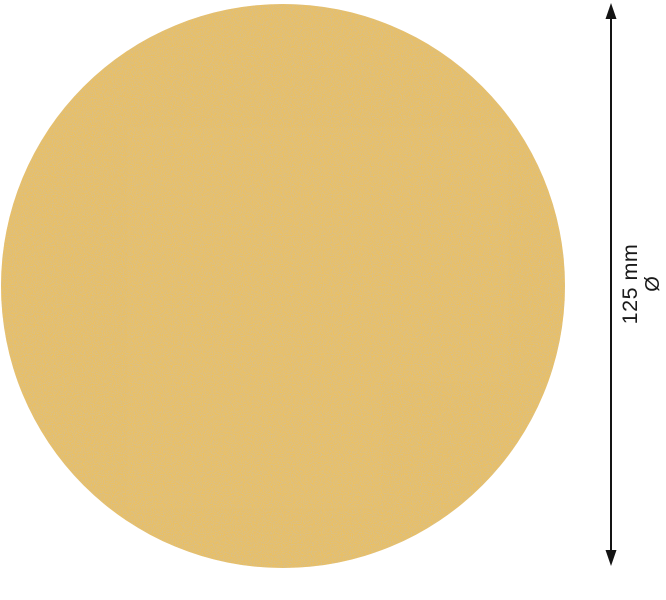  I want to click on dimension-arrowhead-bottom, so click(611, 558).